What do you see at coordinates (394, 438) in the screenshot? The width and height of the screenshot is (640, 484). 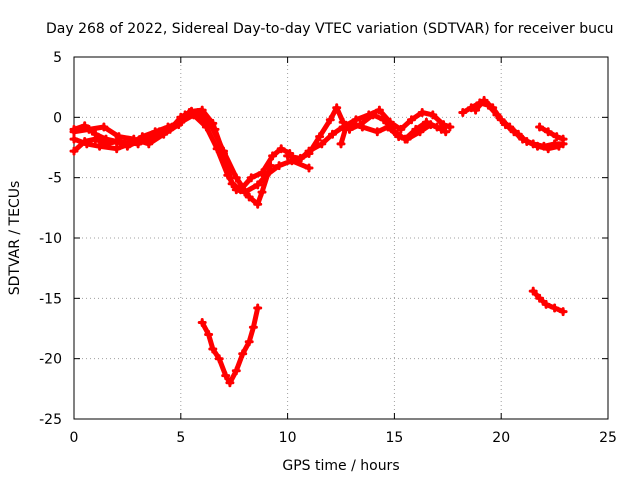 I see `x-tick-label: 15` at bounding box center [394, 438].